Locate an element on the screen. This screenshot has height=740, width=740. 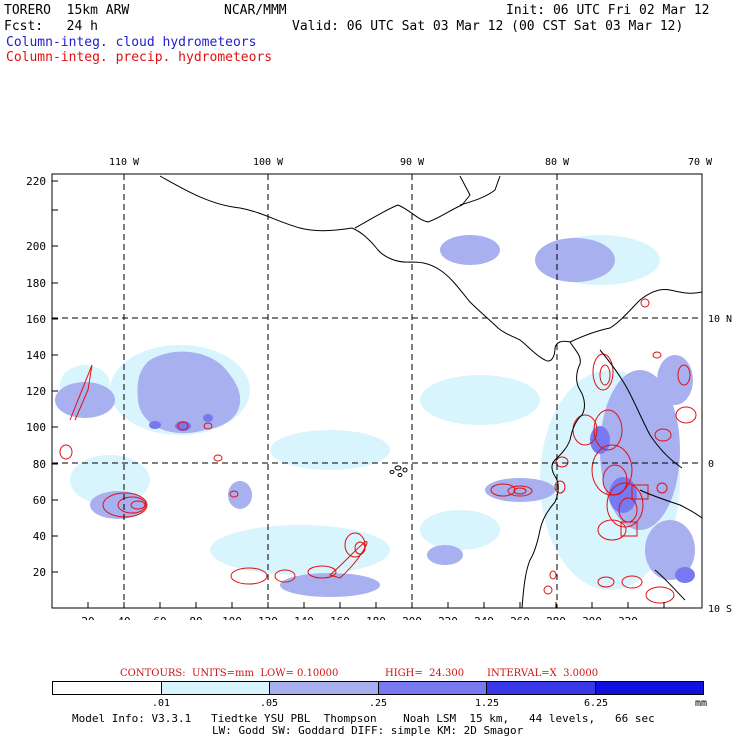
y-tick-label: 80 is located at coordinates (39, 464).